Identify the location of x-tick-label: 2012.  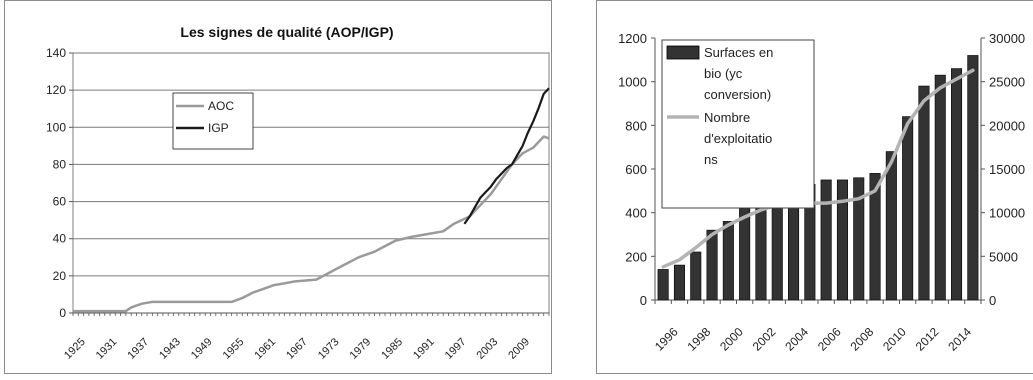
(927, 339).